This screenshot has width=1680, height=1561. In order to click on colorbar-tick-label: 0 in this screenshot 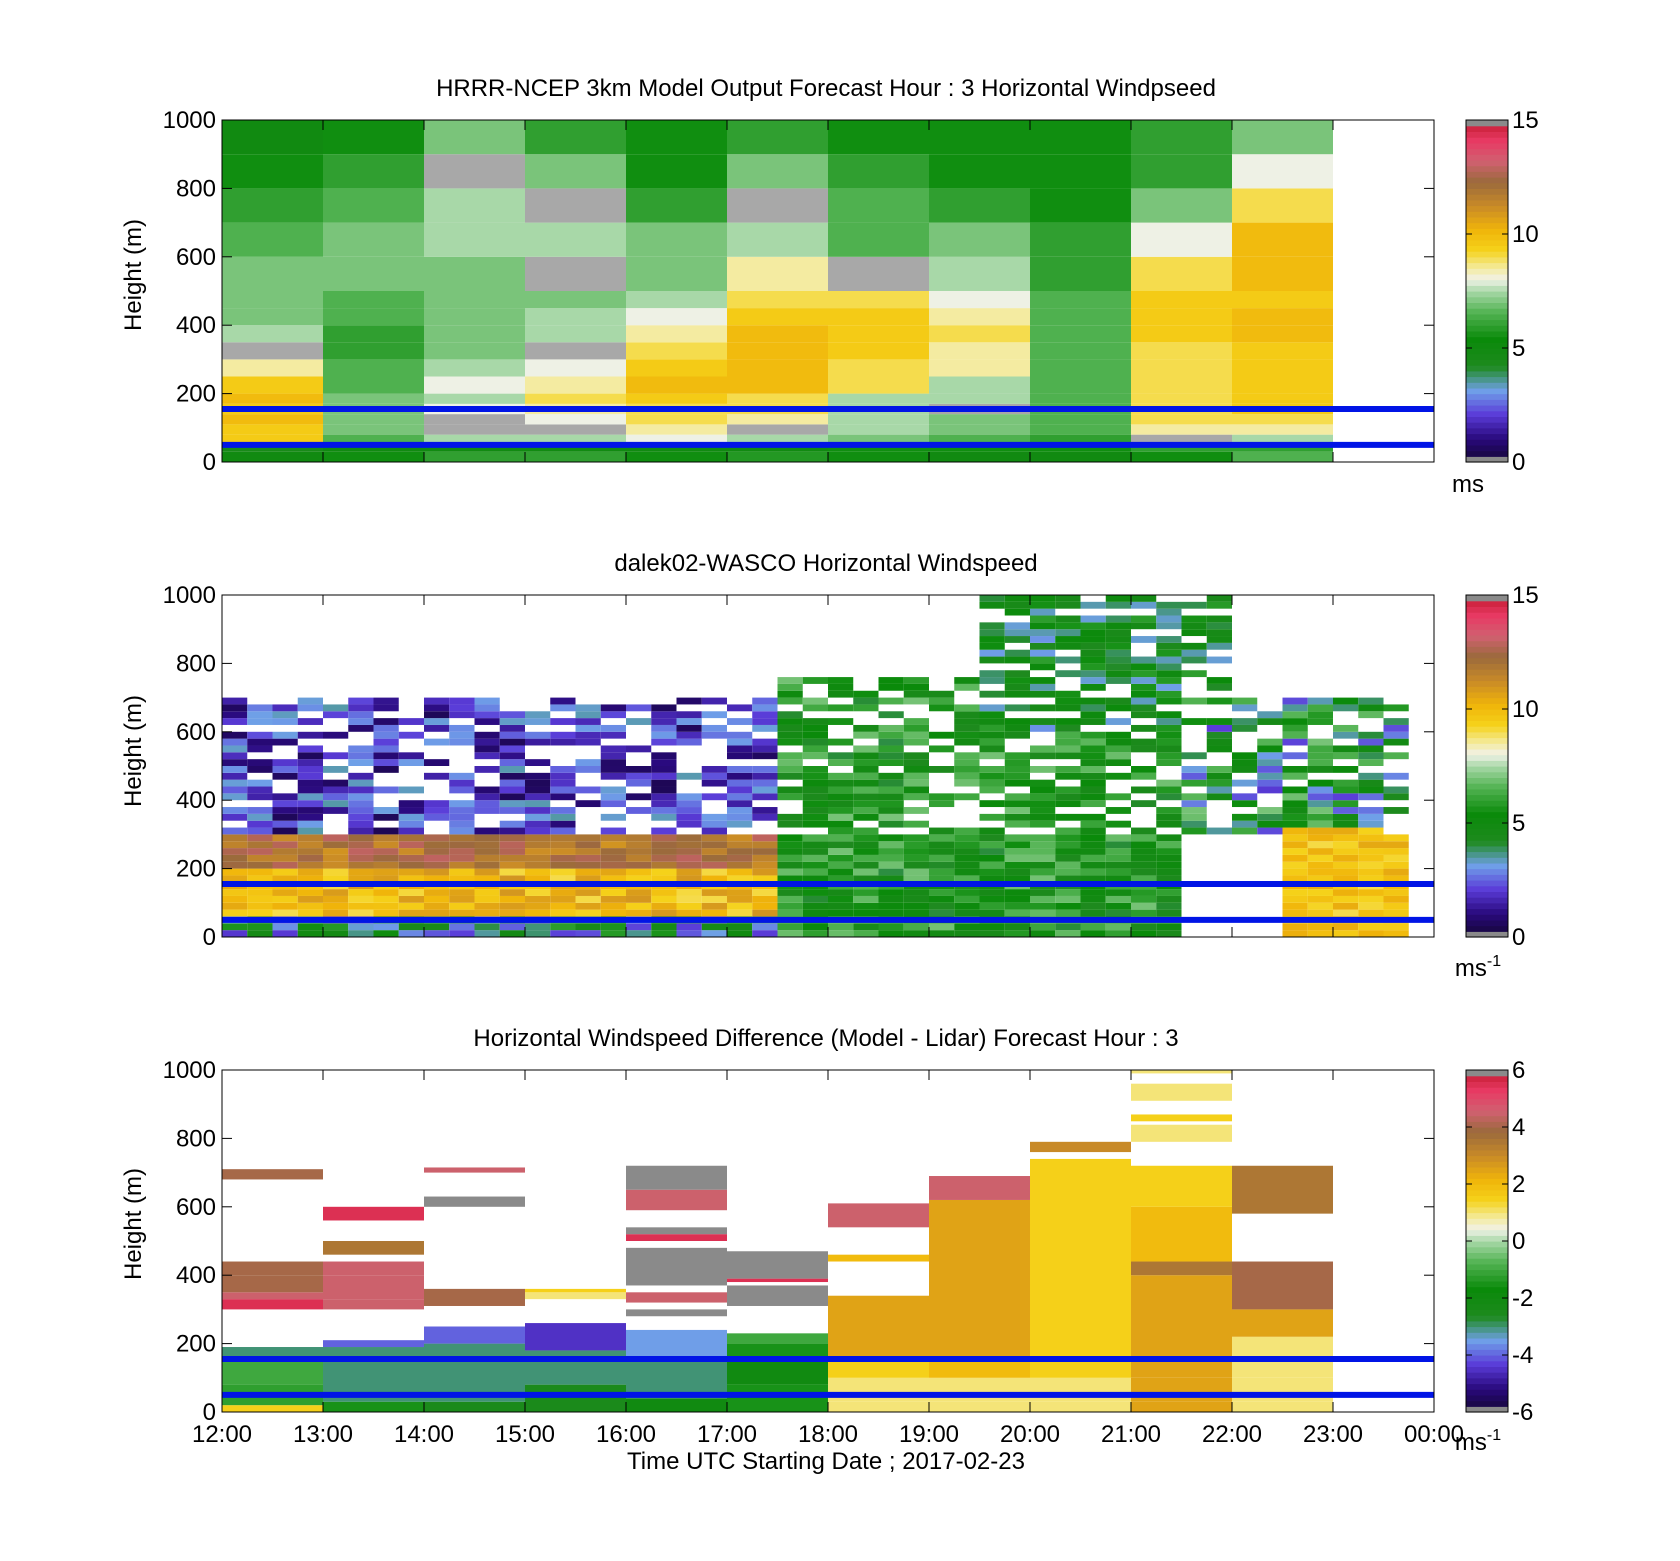, I will do `click(1518, 937)`.